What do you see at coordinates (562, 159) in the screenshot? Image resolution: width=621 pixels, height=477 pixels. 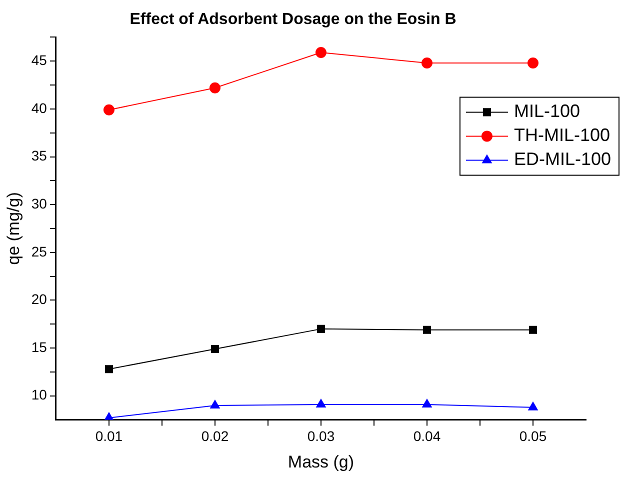 I see `legend-label: ED-MIL-100` at bounding box center [562, 159].